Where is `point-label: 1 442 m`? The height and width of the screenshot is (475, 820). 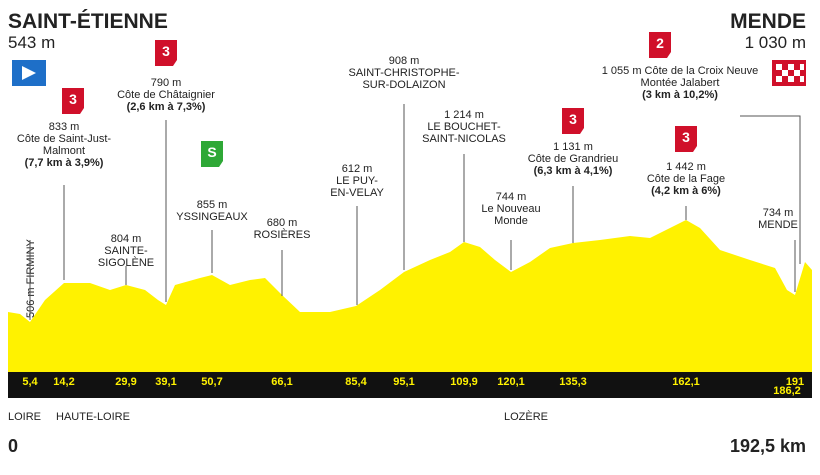
point-label: 1 442 m is located at coordinates (686, 167).